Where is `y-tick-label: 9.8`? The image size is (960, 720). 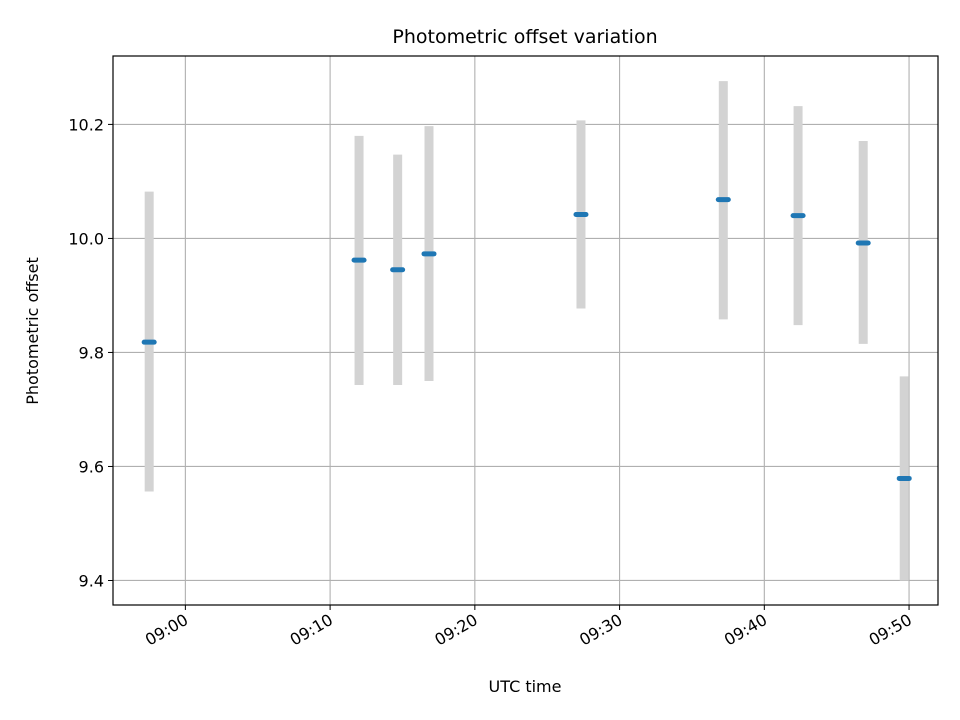
y-tick-label: 9.8 is located at coordinates (91, 352).